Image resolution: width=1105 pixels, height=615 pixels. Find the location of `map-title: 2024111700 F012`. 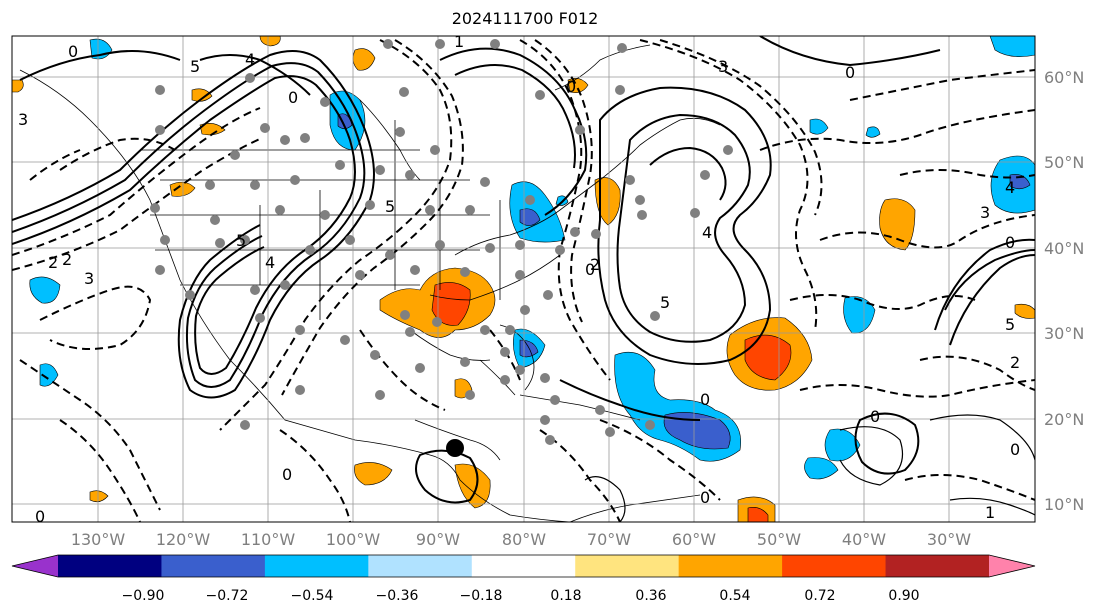

map-title: 2024111700 F012 is located at coordinates (525, 18).